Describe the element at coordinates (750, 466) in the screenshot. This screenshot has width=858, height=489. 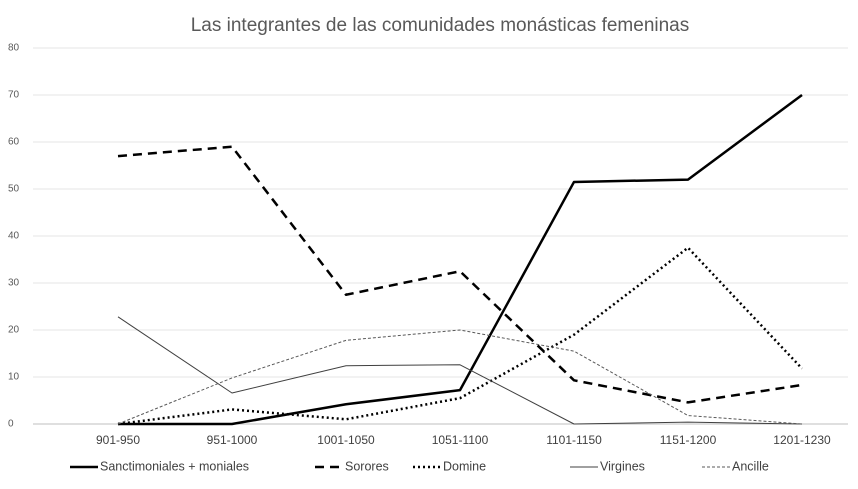
I see `legend-label: Ancille` at that location.